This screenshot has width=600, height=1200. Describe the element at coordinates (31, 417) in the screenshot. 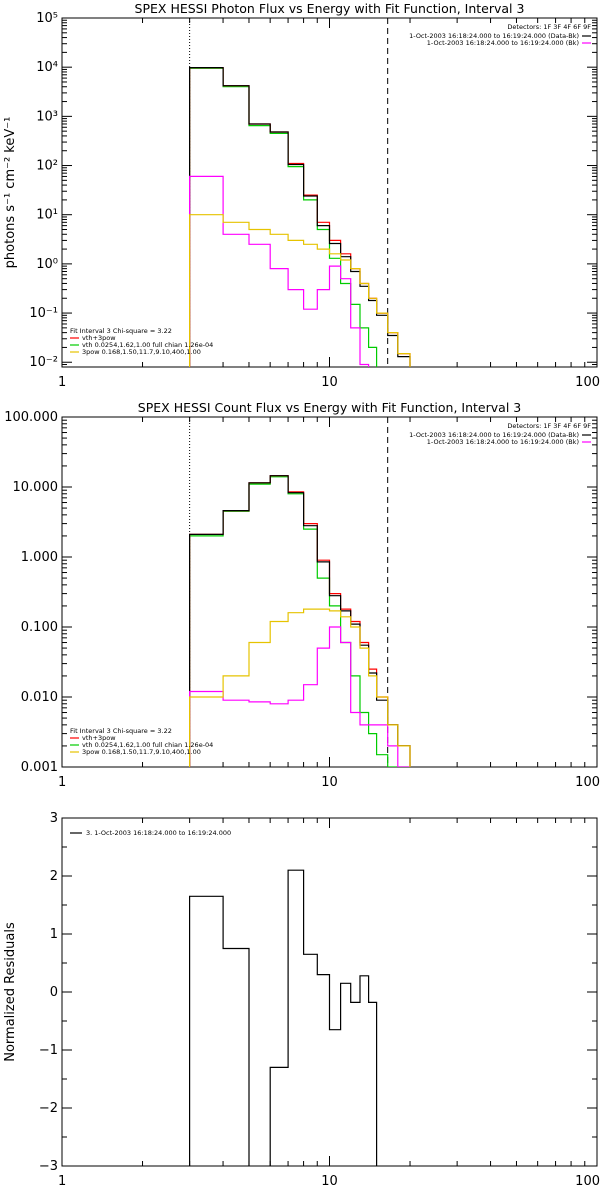

I see `y-tick-label: 100.000` at that location.